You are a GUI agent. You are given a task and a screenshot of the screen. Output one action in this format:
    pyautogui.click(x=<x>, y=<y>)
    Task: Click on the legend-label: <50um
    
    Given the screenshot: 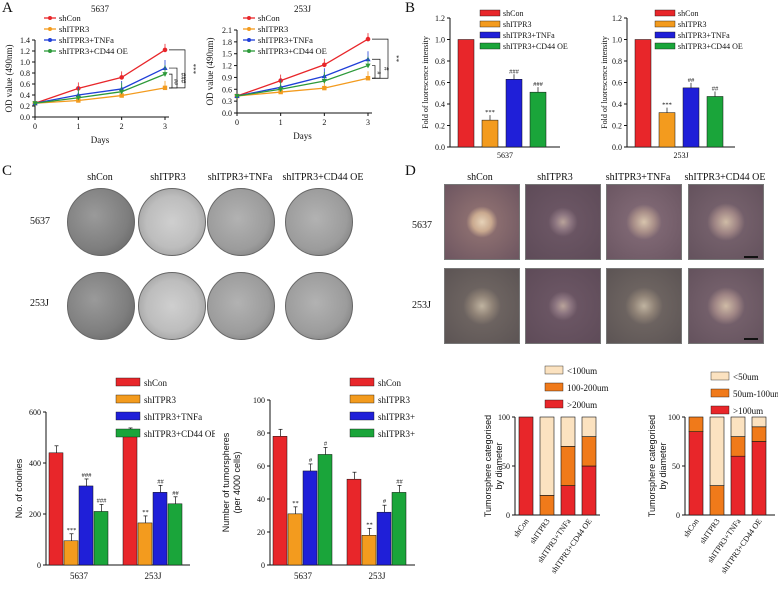 What is the action you would take?
    pyautogui.click(x=746, y=377)
    